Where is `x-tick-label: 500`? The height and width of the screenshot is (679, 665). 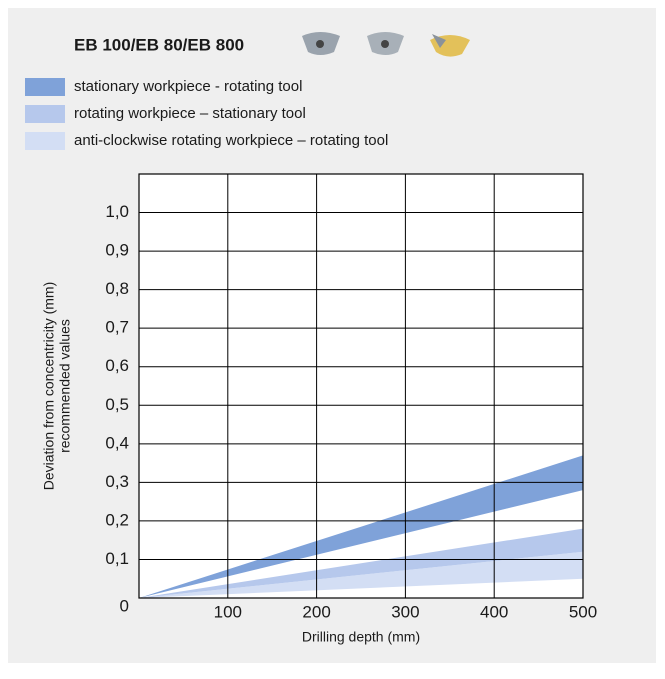 x-tick-label: 500 is located at coordinates (583, 611).